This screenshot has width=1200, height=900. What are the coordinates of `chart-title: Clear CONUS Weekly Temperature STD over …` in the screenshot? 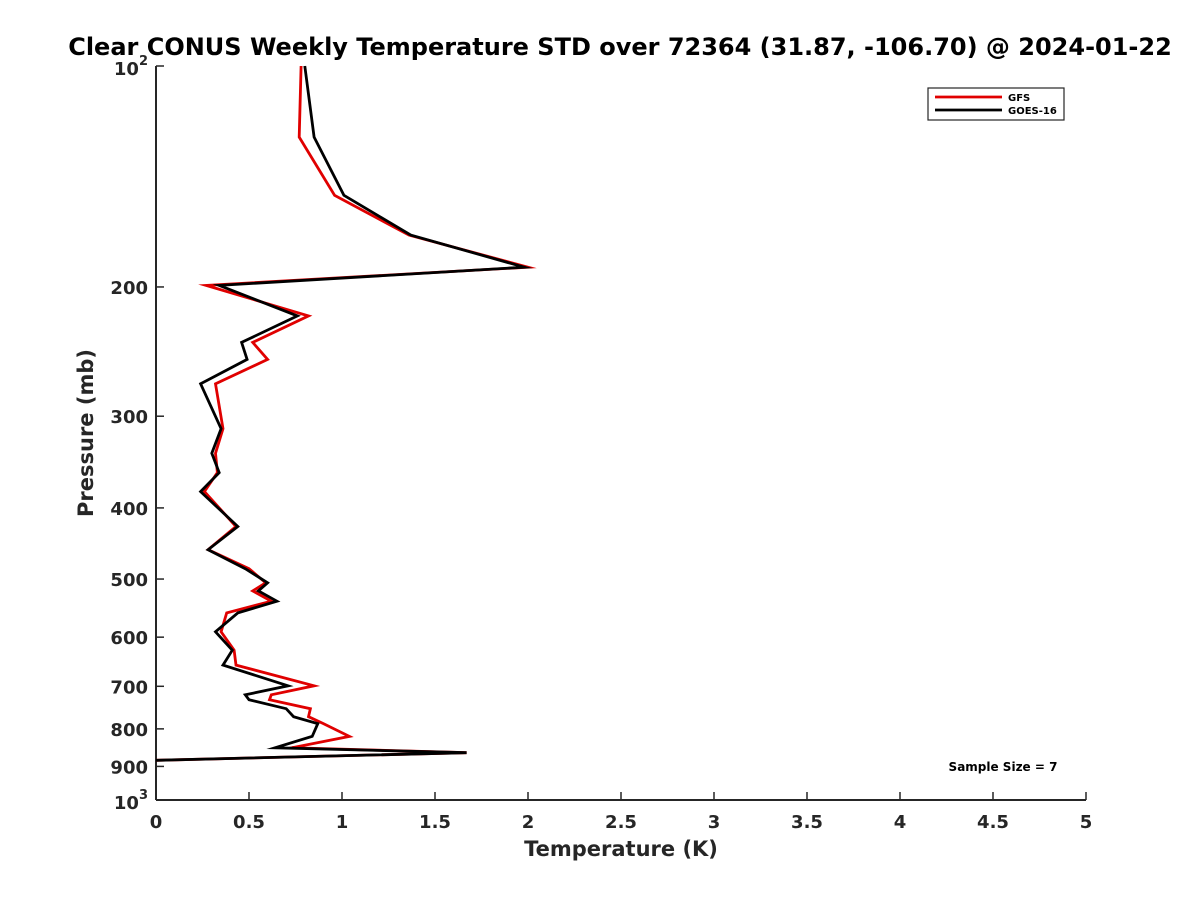 It's located at (620, 47).